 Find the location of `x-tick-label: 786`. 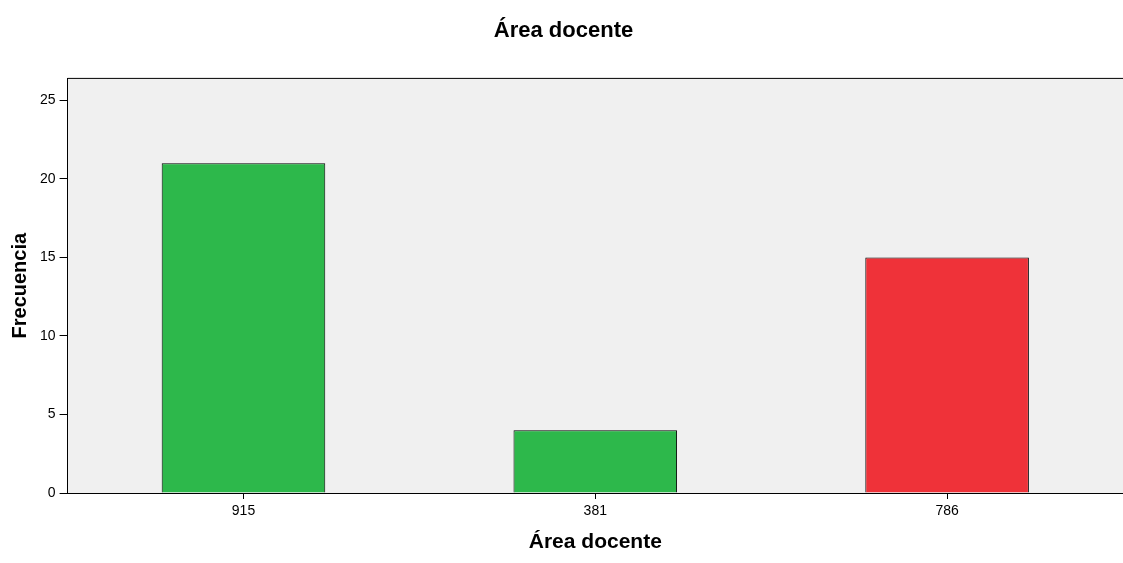

x-tick-label: 786 is located at coordinates (947, 510).